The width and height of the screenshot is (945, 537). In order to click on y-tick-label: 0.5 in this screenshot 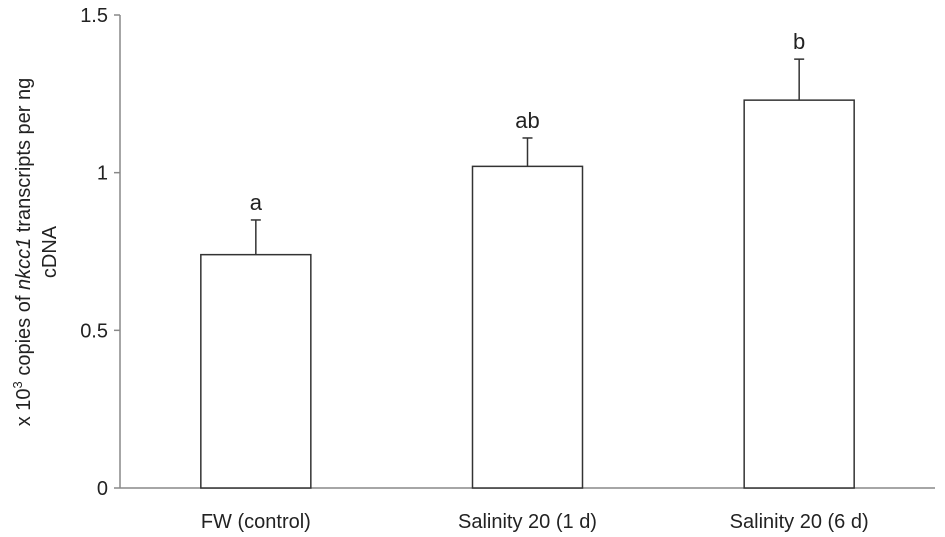, I will do `click(94, 331)`.